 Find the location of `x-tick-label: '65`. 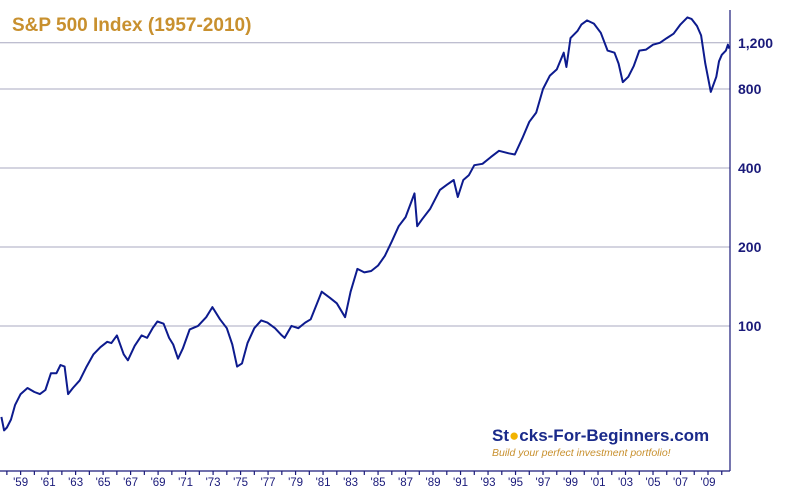

x-tick-label: '65 is located at coordinates (103, 483).